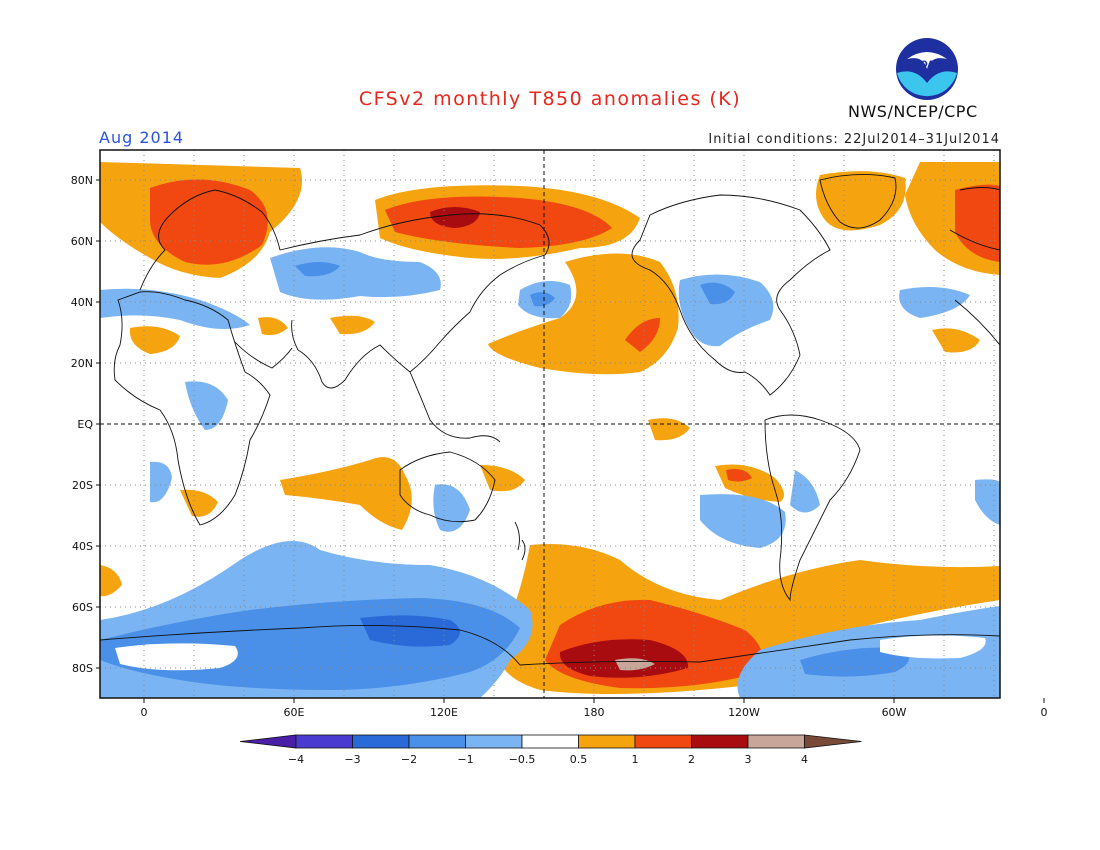 The width and height of the screenshot is (1100, 850). I want to click on warm-region-siberia-max, so click(455, 217).